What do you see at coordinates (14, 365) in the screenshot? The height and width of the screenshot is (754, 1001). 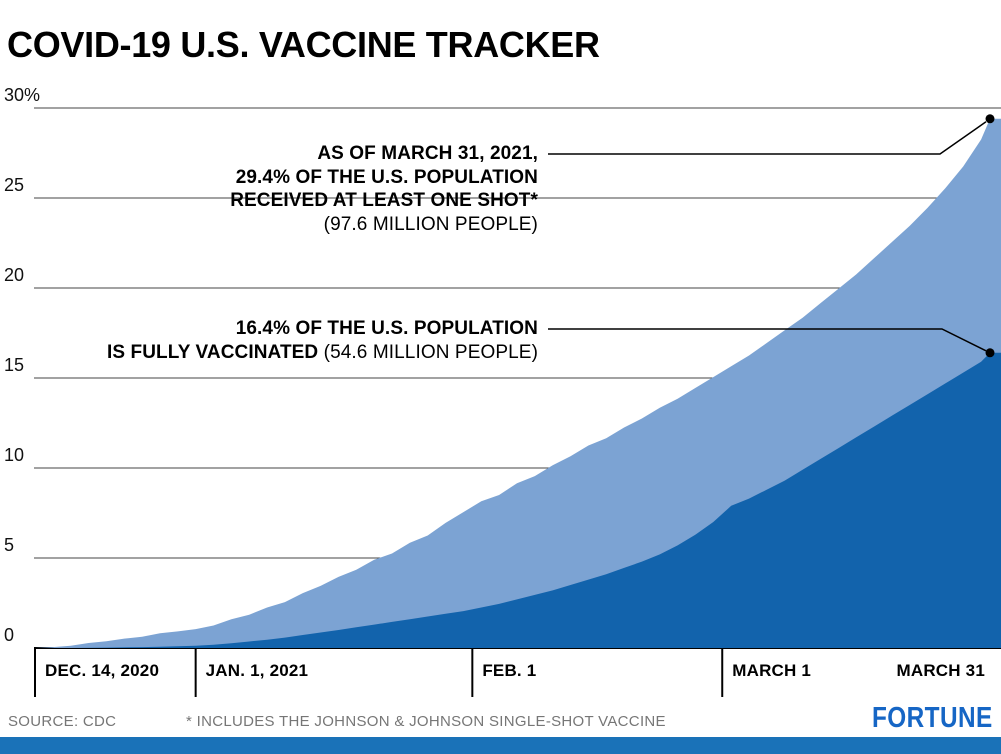 I see `y-tick-label: 15` at bounding box center [14, 365].